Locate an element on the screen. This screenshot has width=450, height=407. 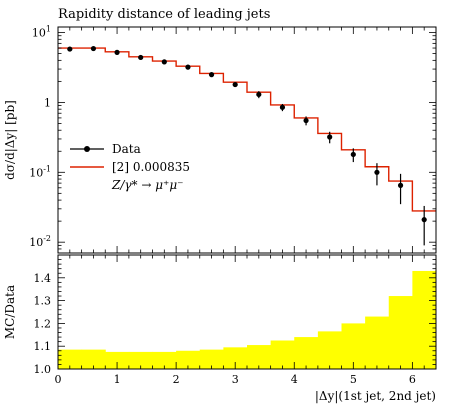
chart-title: Rapidity distance of leading jets is located at coordinates (164, 14).